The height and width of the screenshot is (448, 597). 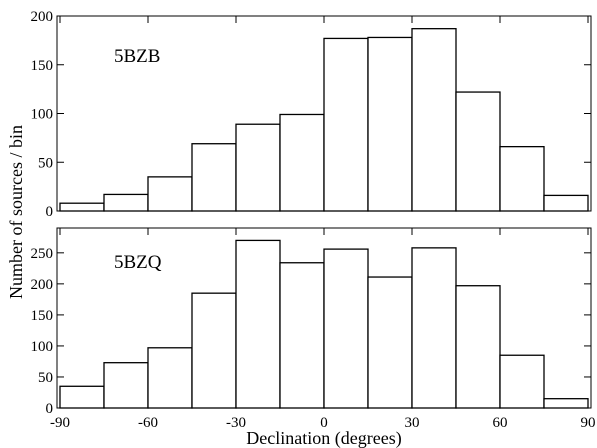 I want to click on x-tick-label: 30, so click(x=412, y=423).